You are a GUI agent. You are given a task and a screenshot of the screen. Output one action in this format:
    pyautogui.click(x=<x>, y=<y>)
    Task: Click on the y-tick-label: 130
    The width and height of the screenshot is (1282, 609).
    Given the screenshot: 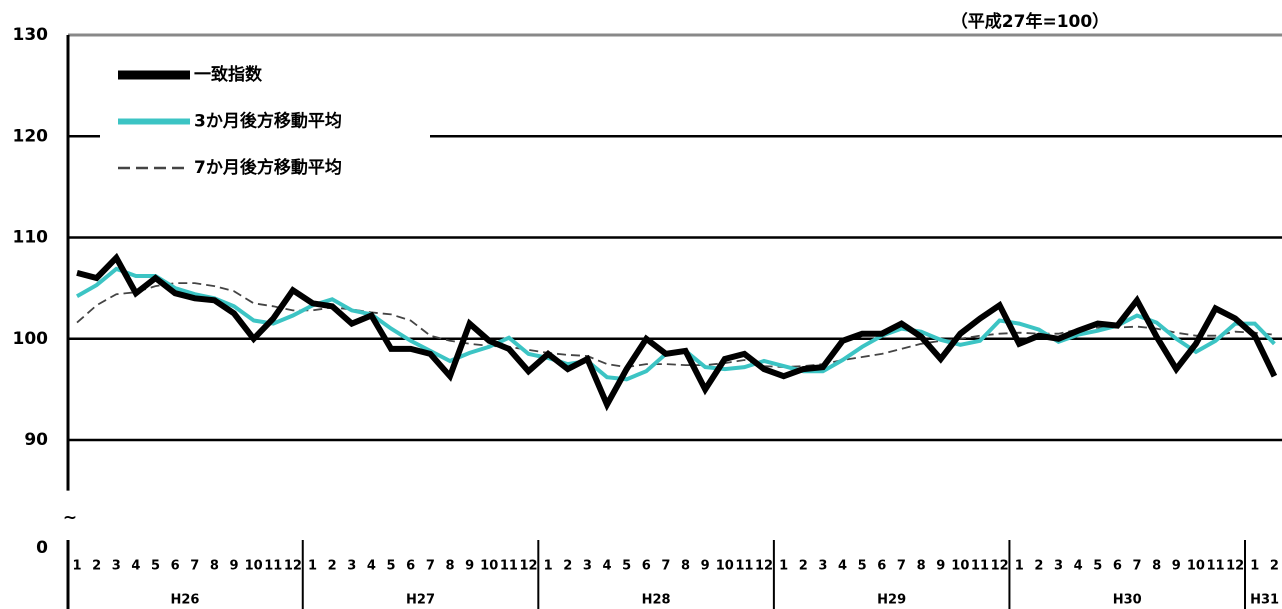 What is the action you would take?
    pyautogui.click(x=31, y=35)
    